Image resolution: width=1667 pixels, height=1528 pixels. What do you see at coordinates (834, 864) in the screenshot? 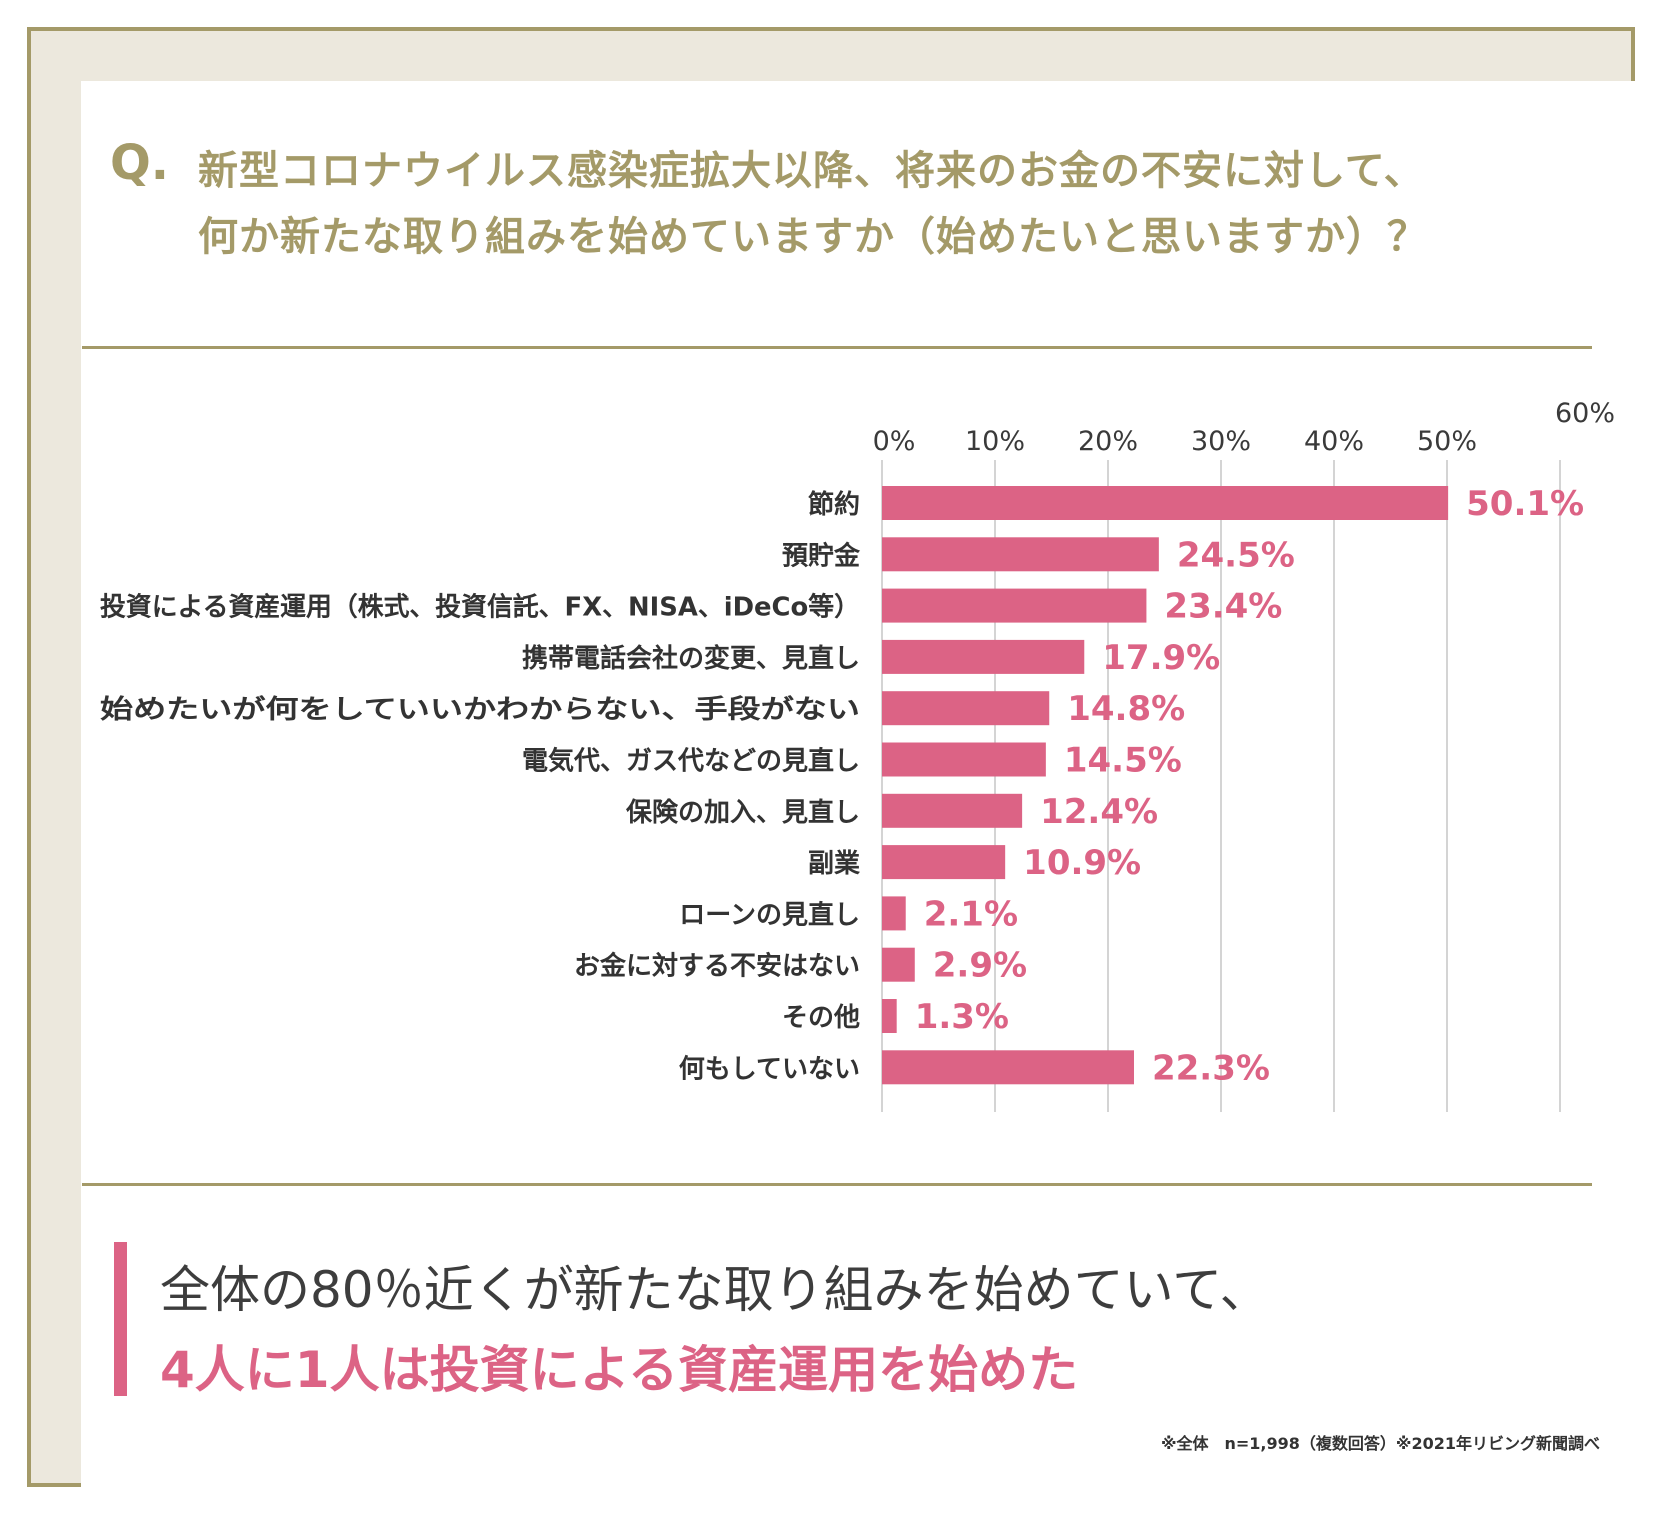
I see `category-label: 副業` at bounding box center [834, 864].